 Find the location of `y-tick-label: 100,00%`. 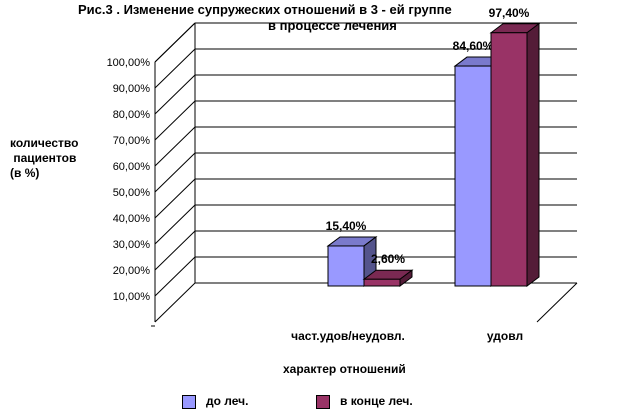

y-tick-label: 100,00% is located at coordinates (129, 63).